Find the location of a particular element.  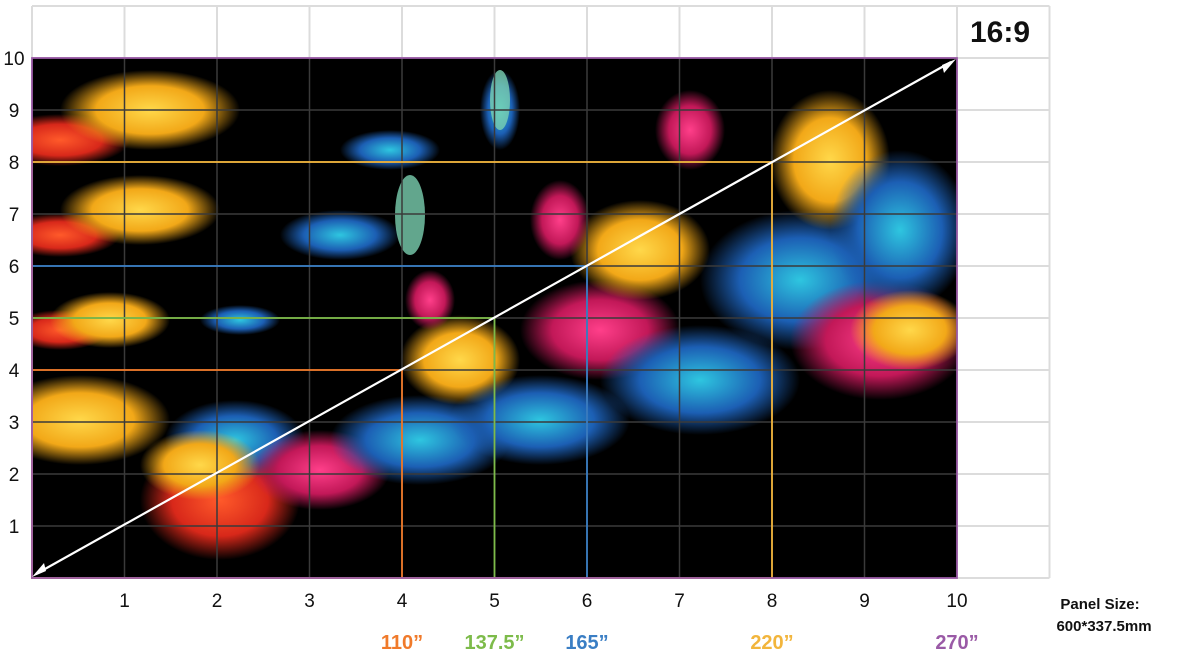

x-tick-label: 2 is located at coordinates (217, 601).